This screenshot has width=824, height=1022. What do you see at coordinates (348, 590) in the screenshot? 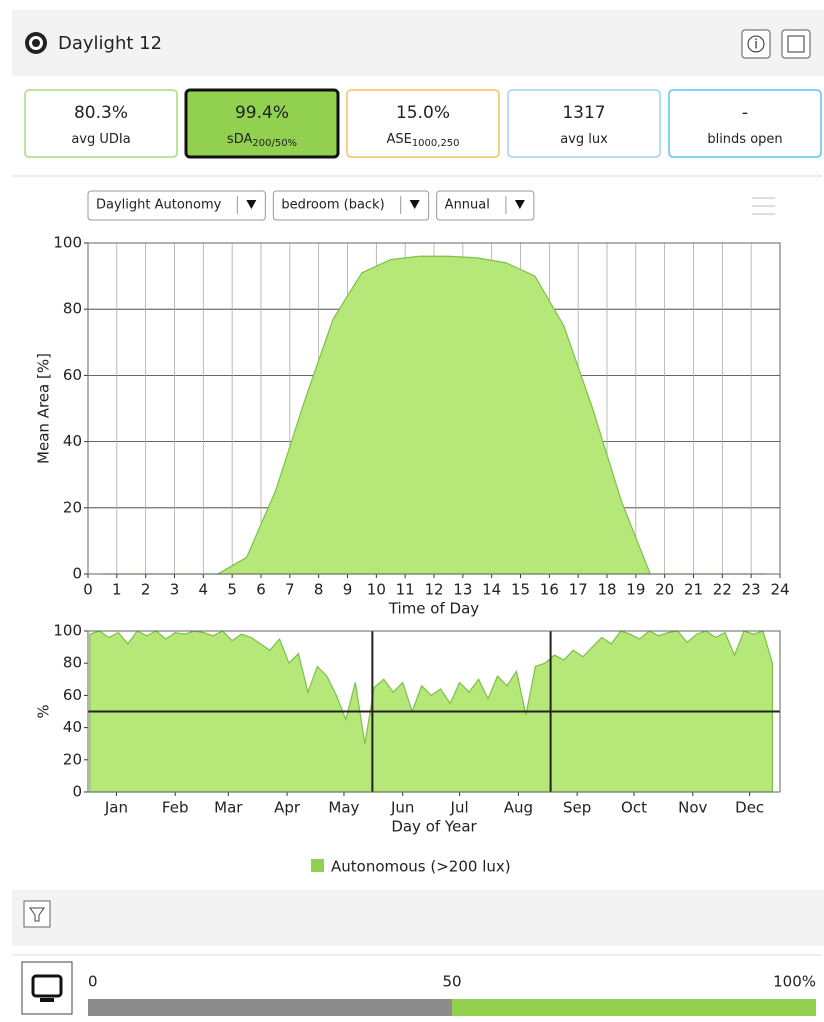
I see `x-tick-label: 9` at bounding box center [348, 590].